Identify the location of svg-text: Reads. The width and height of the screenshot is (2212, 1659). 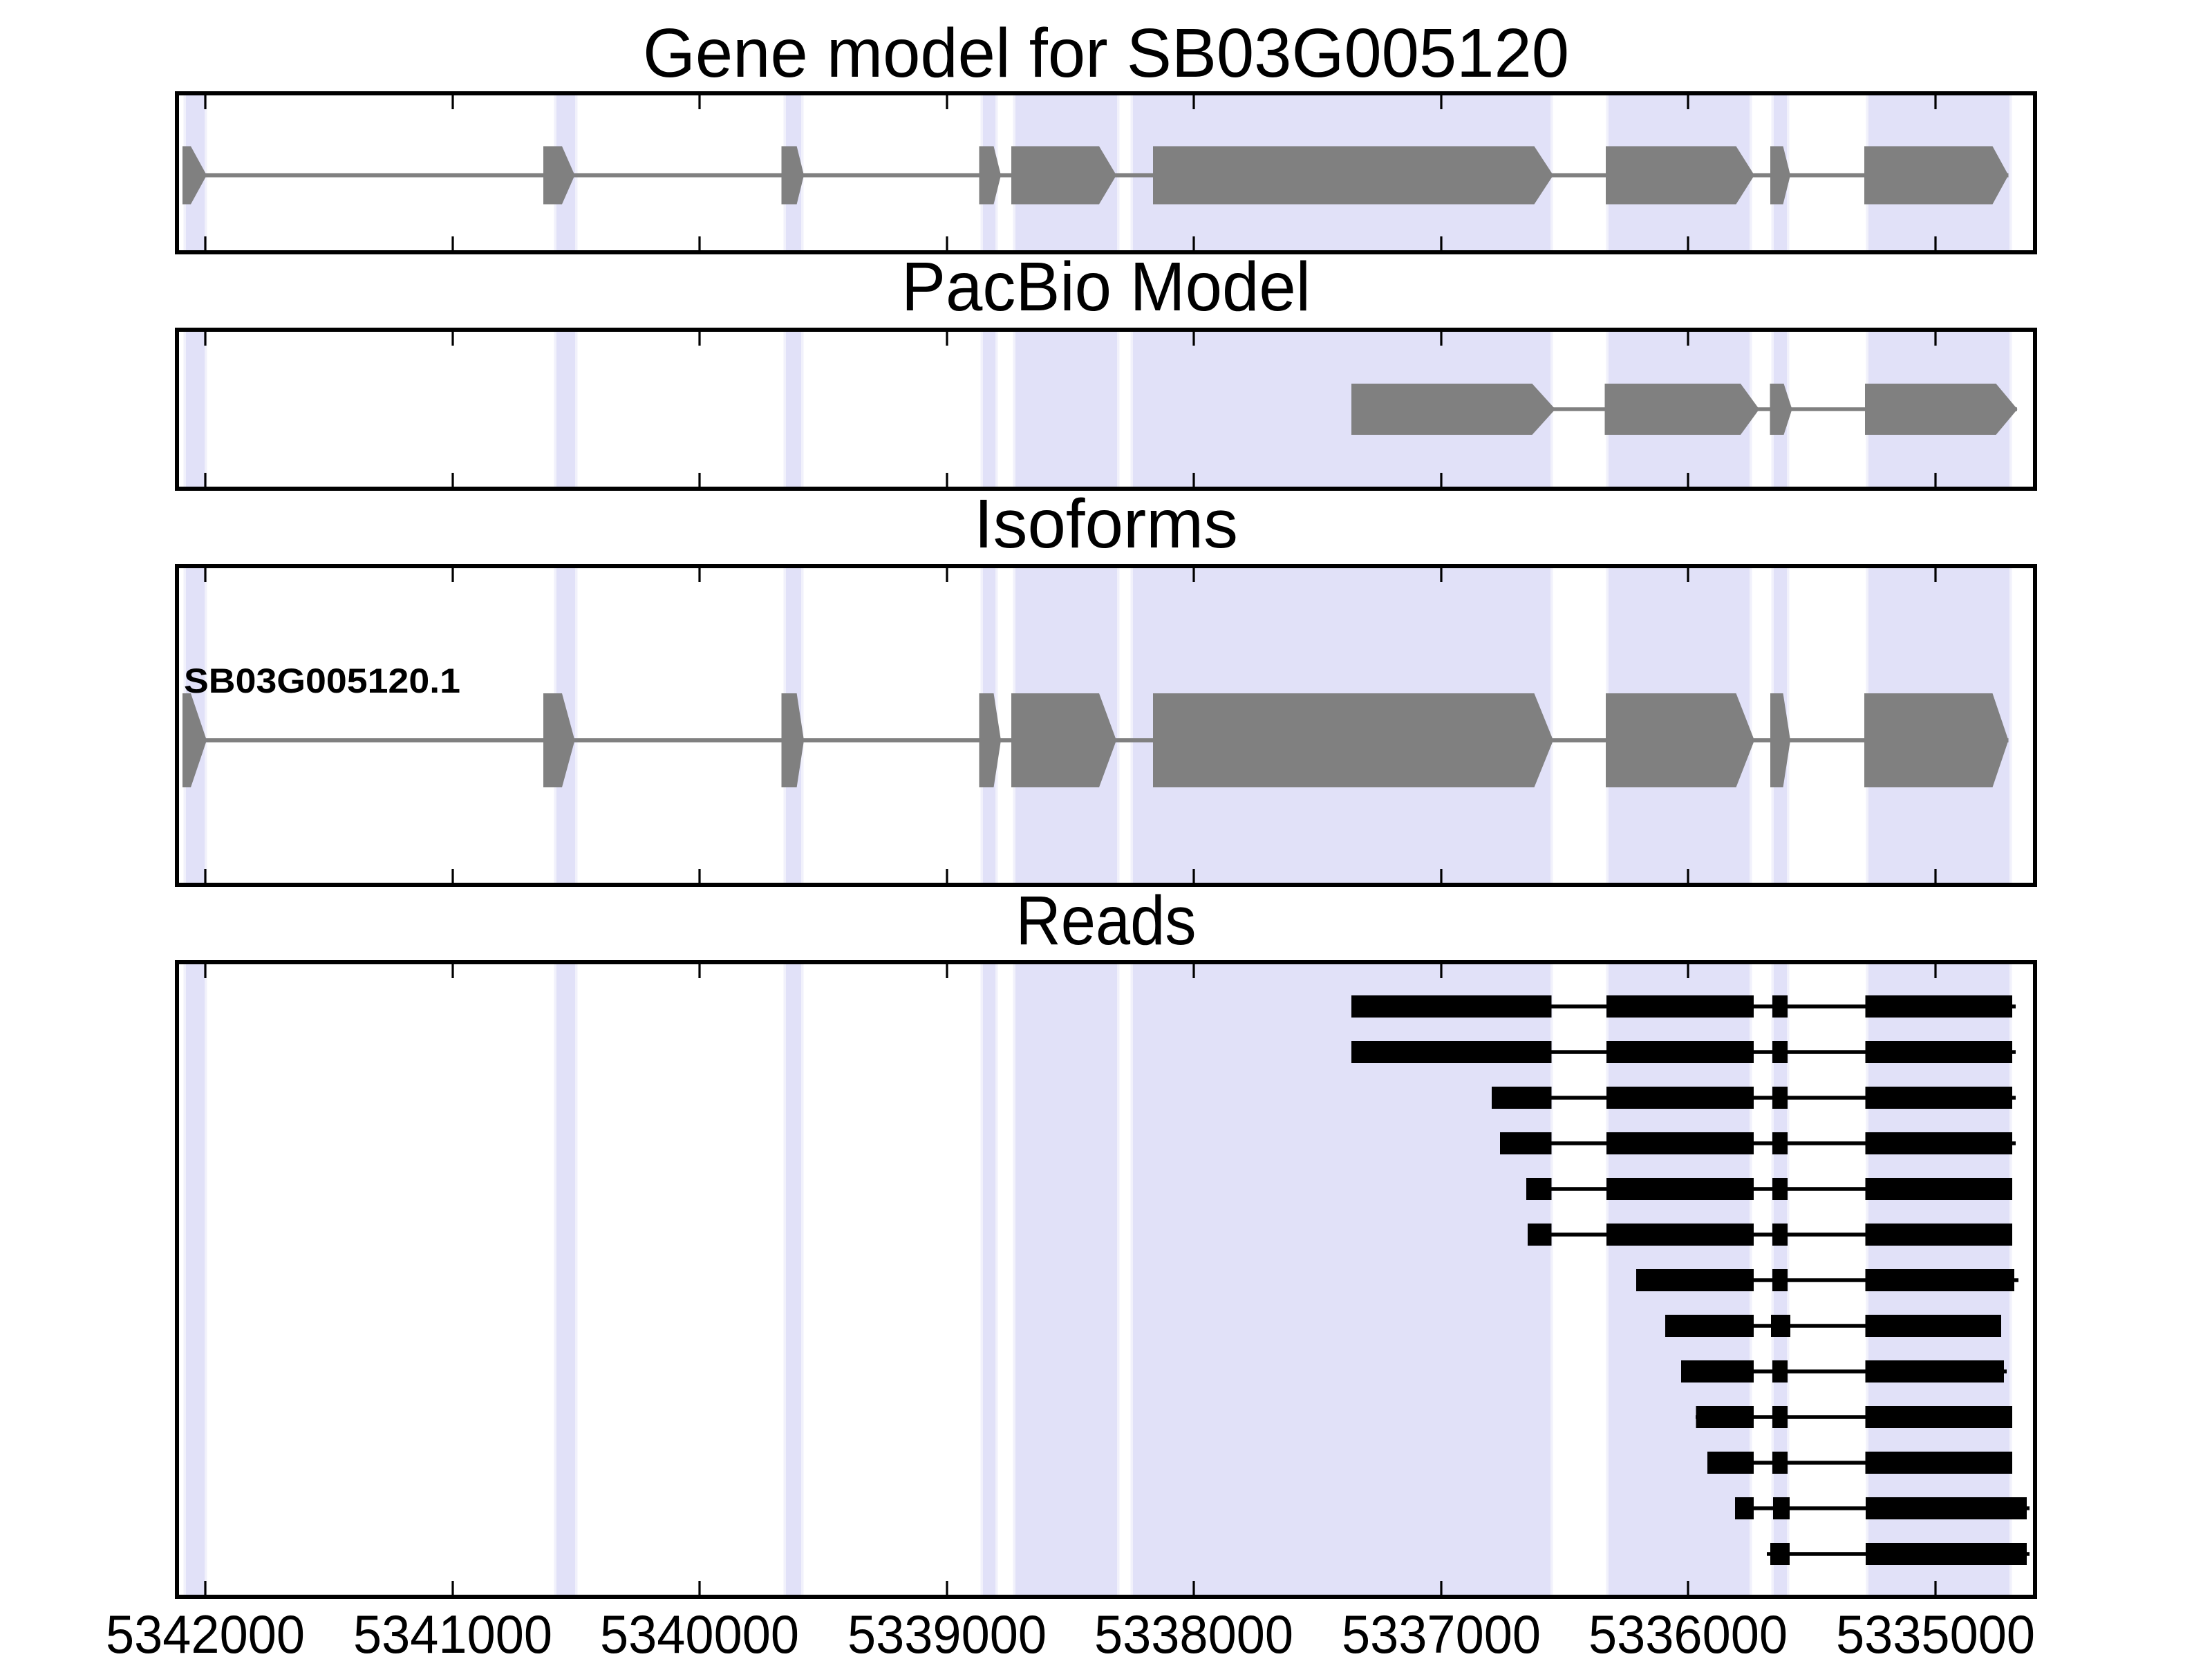
(1106, 920).